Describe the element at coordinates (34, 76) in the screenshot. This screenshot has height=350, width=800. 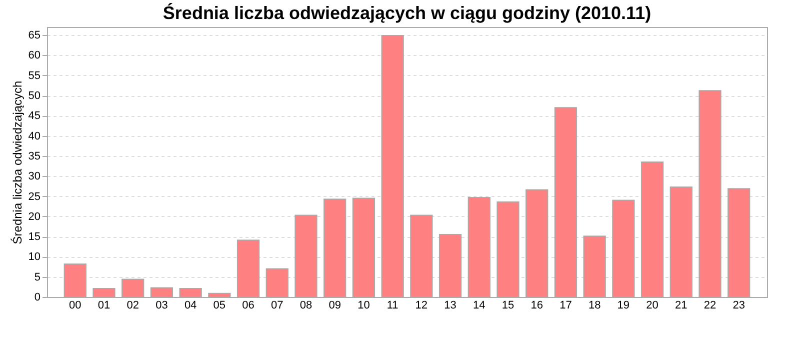
I see `y-tick-label: 55` at that location.